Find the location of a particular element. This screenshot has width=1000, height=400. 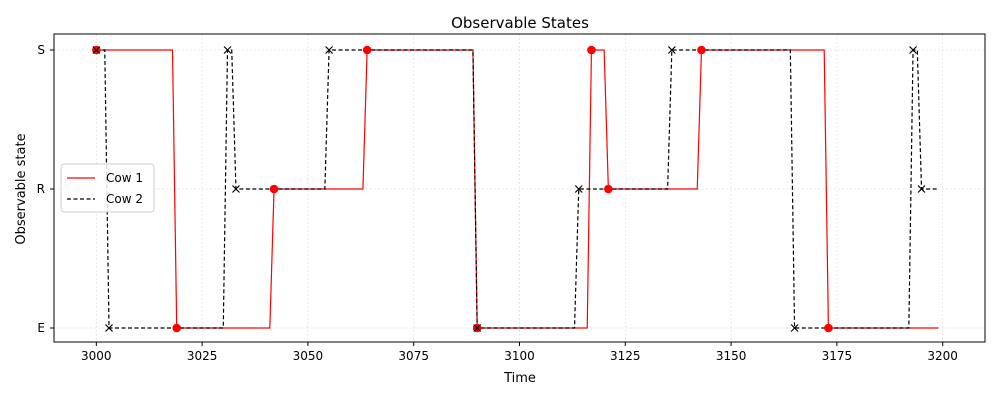

x-tick-label: 3000 is located at coordinates (96, 356).